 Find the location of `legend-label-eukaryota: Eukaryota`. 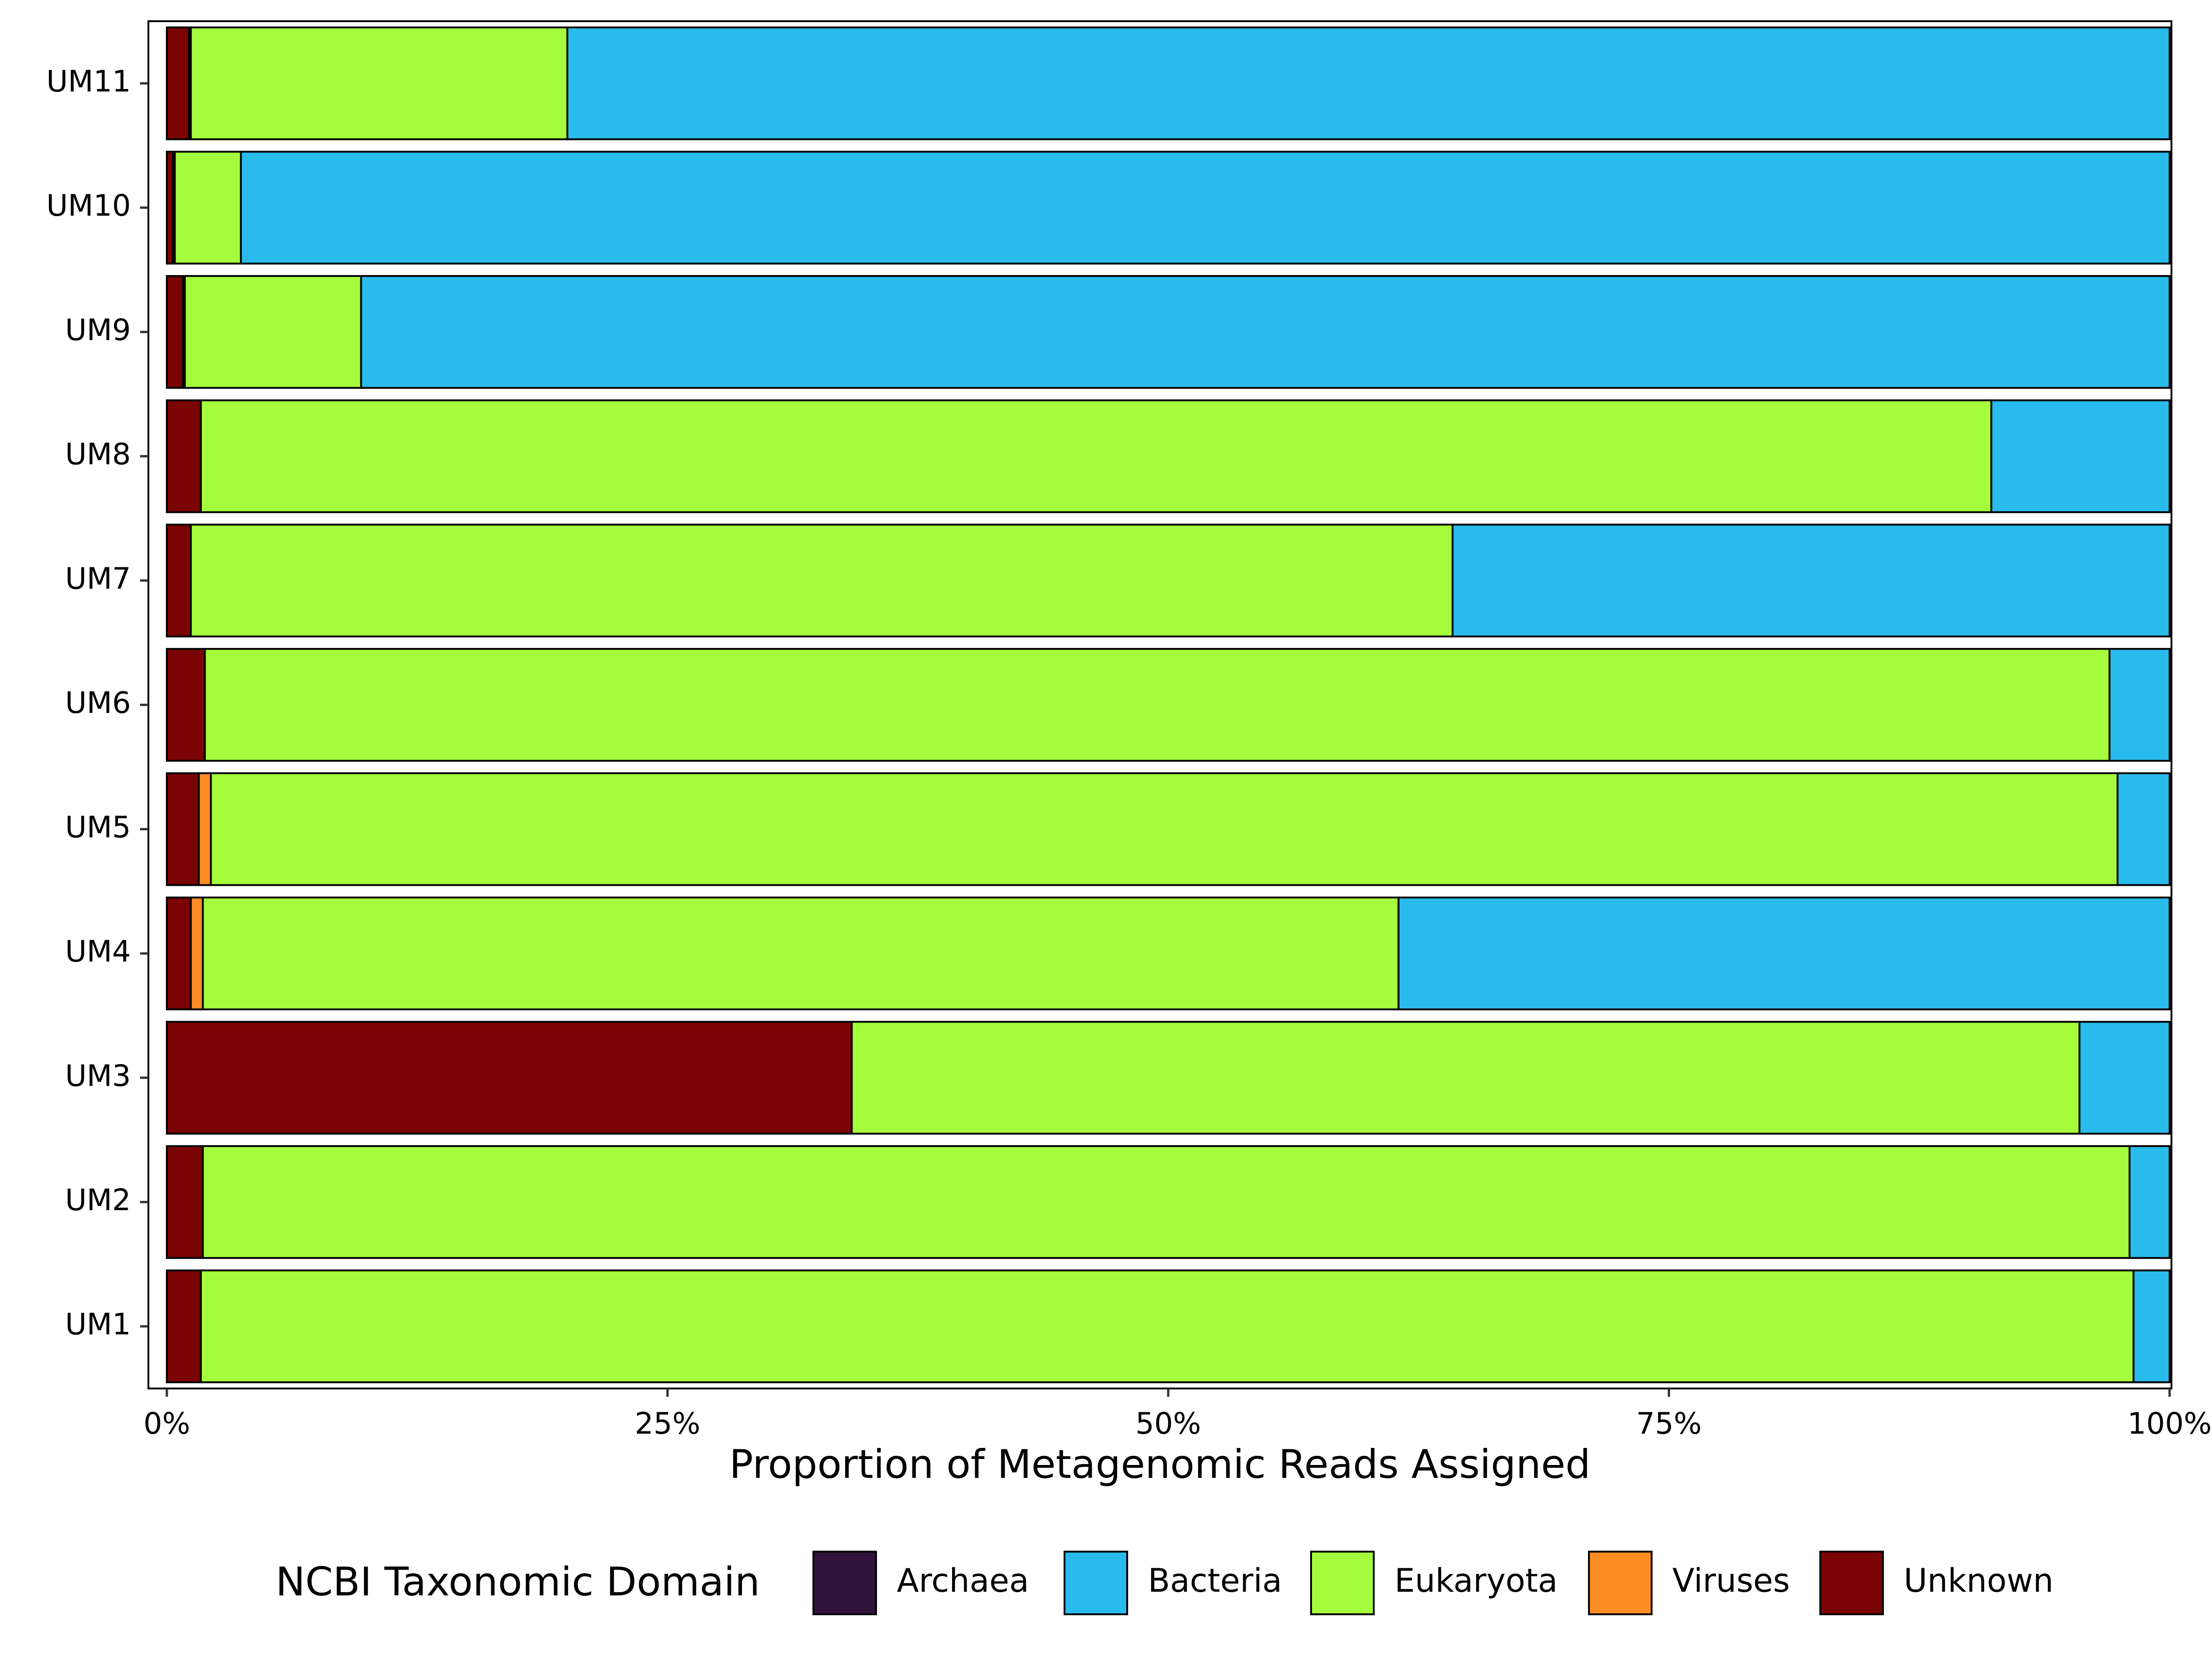

legend-label-eukaryota: Eukaryota is located at coordinates (1476, 1581).